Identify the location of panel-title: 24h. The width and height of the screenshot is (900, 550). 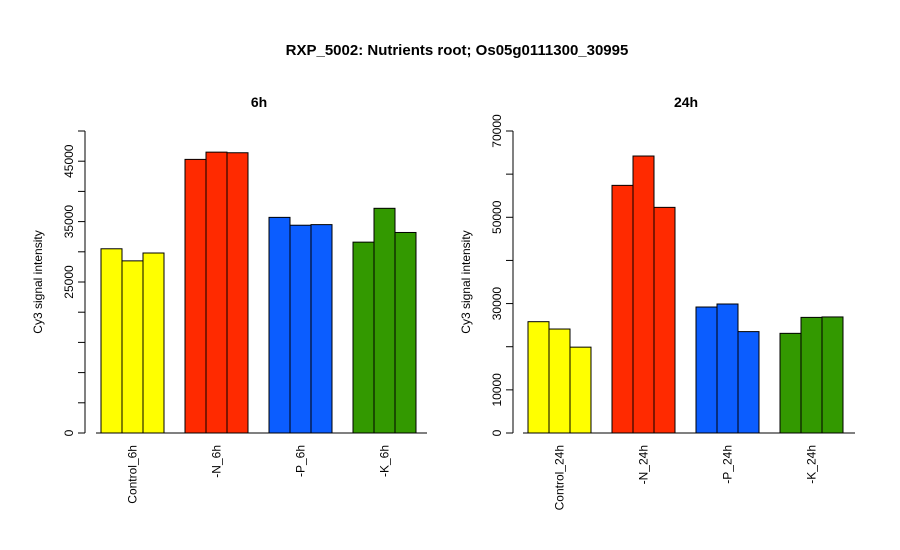
(686, 102).